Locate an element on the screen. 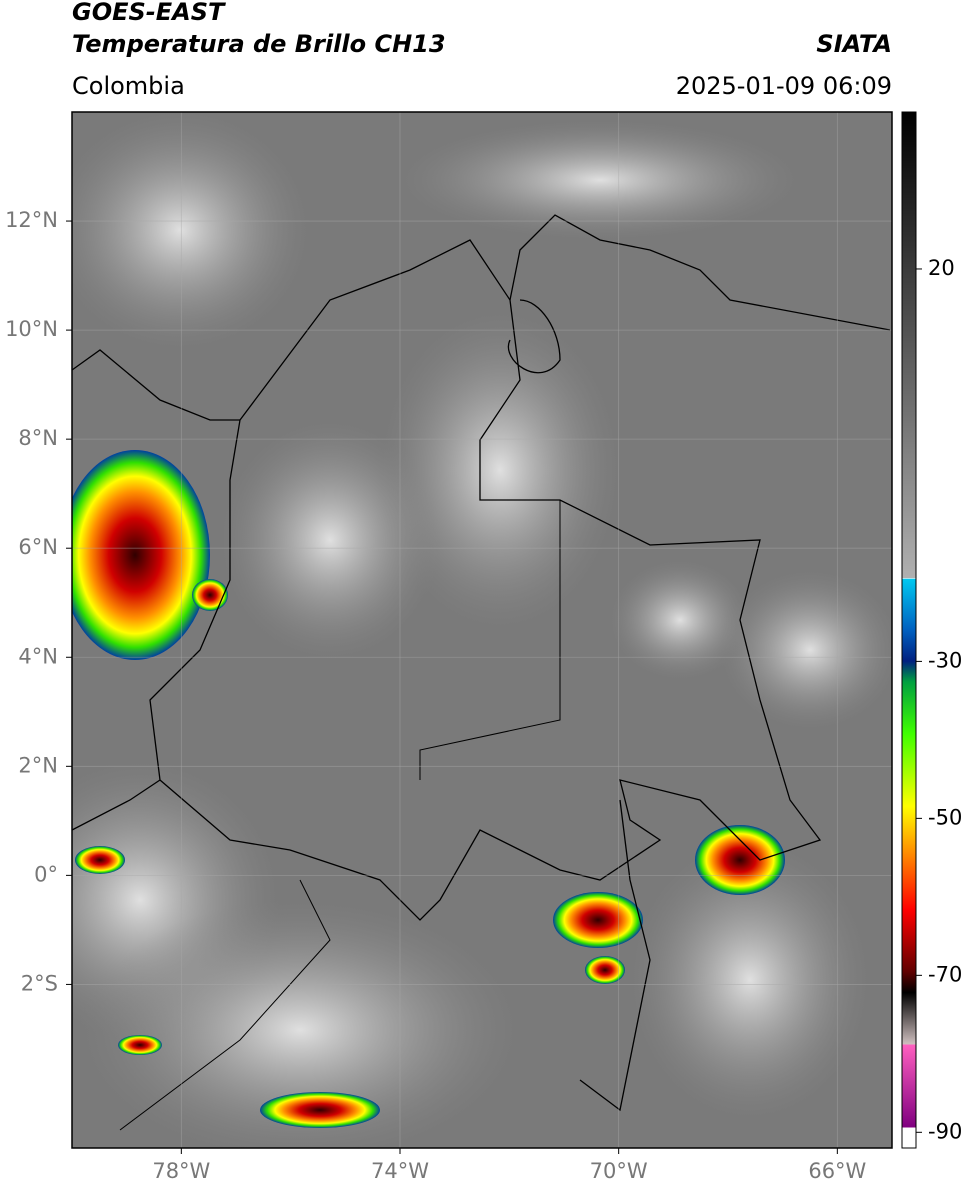 This screenshot has width=966, height=1194. colorbar-tick-label: -30 is located at coordinates (945, 660).